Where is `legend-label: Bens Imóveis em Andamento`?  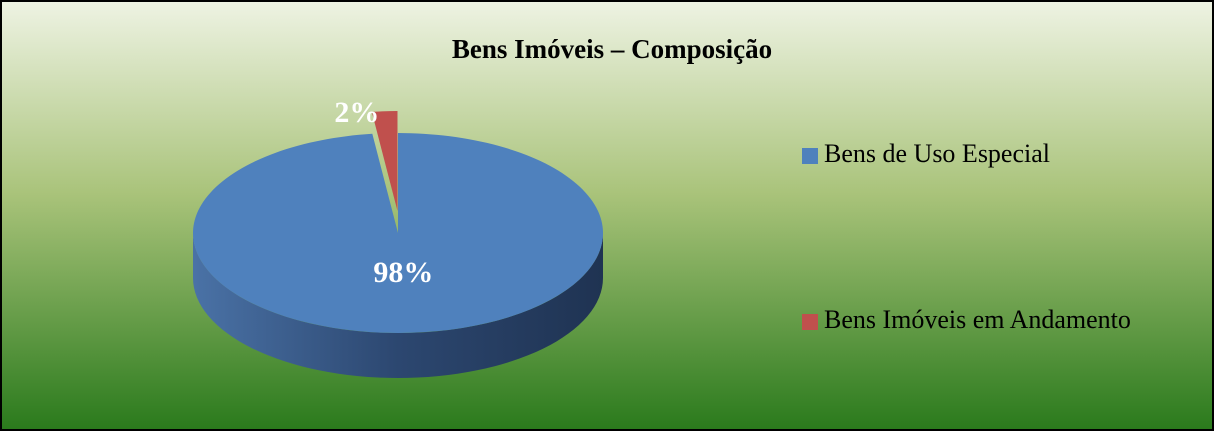
legend-label: Bens Imóveis em Andamento is located at coordinates (977, 319).